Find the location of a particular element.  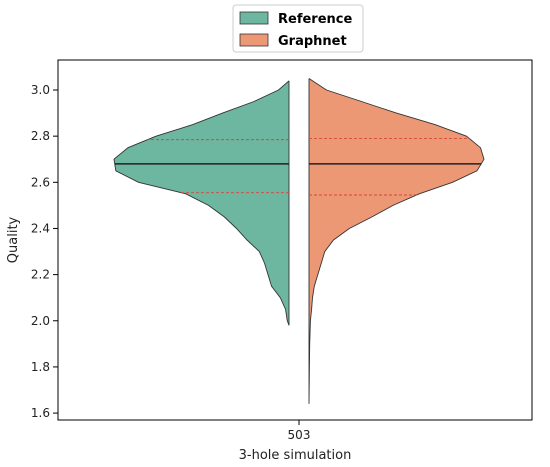

y-tick-label: 2.4 is located at coordinates (40, 228).